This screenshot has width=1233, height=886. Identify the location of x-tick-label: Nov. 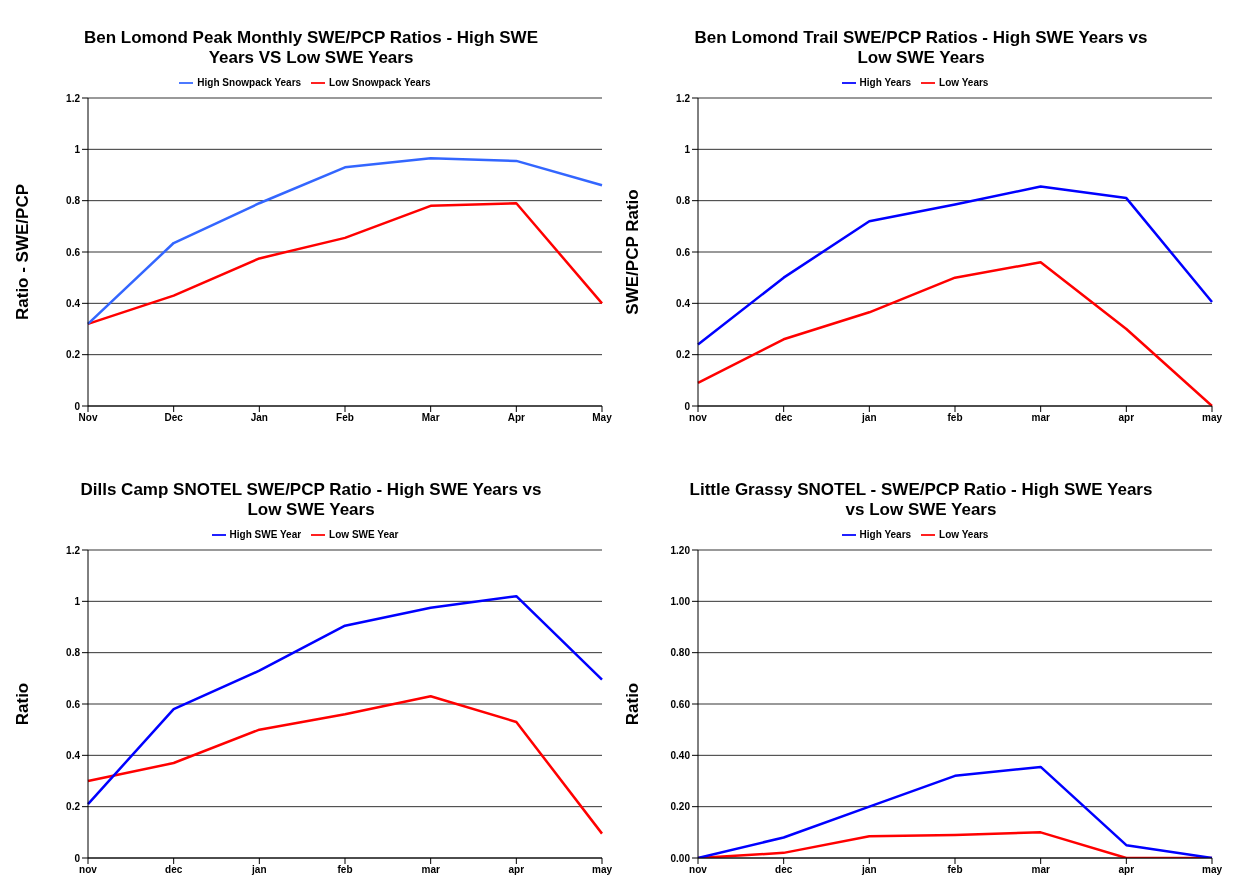
(88, 418).